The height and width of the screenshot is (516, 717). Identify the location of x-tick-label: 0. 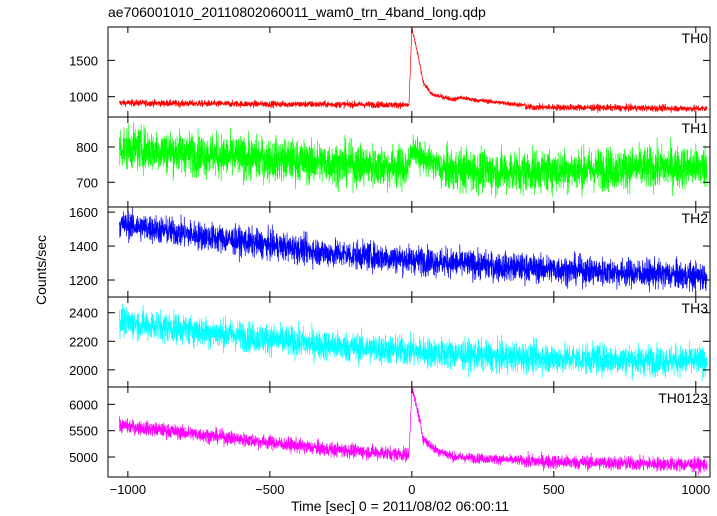
(411, 489).